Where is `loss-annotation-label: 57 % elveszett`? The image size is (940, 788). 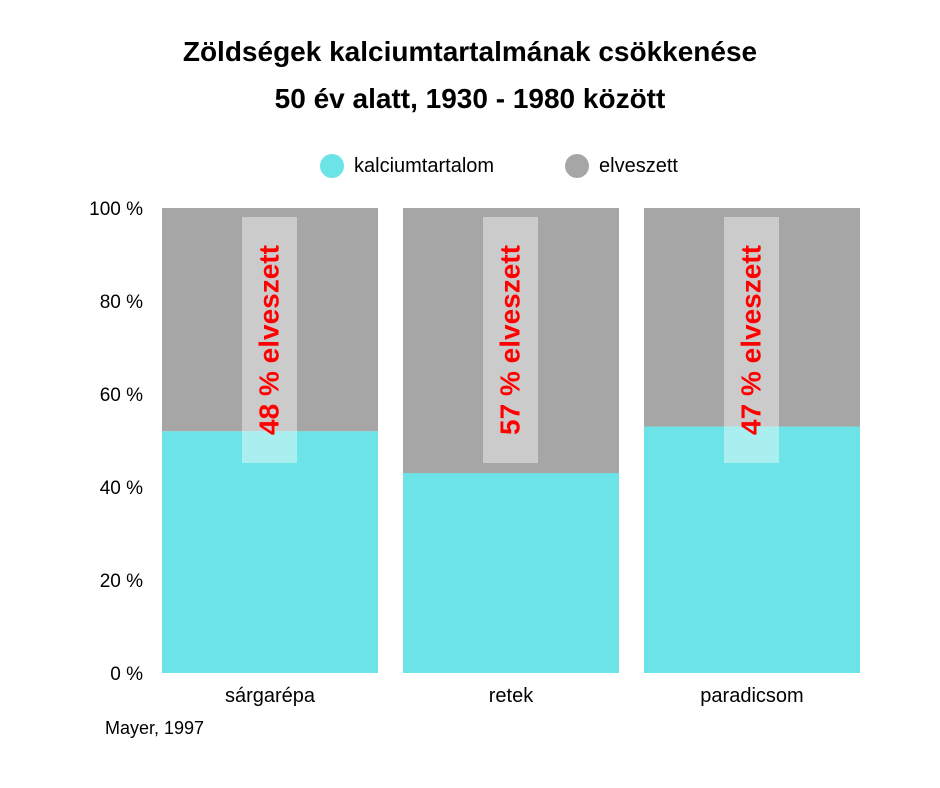 loss-annotation-label: 57 % elveszett is located at coordinates (510, 340).